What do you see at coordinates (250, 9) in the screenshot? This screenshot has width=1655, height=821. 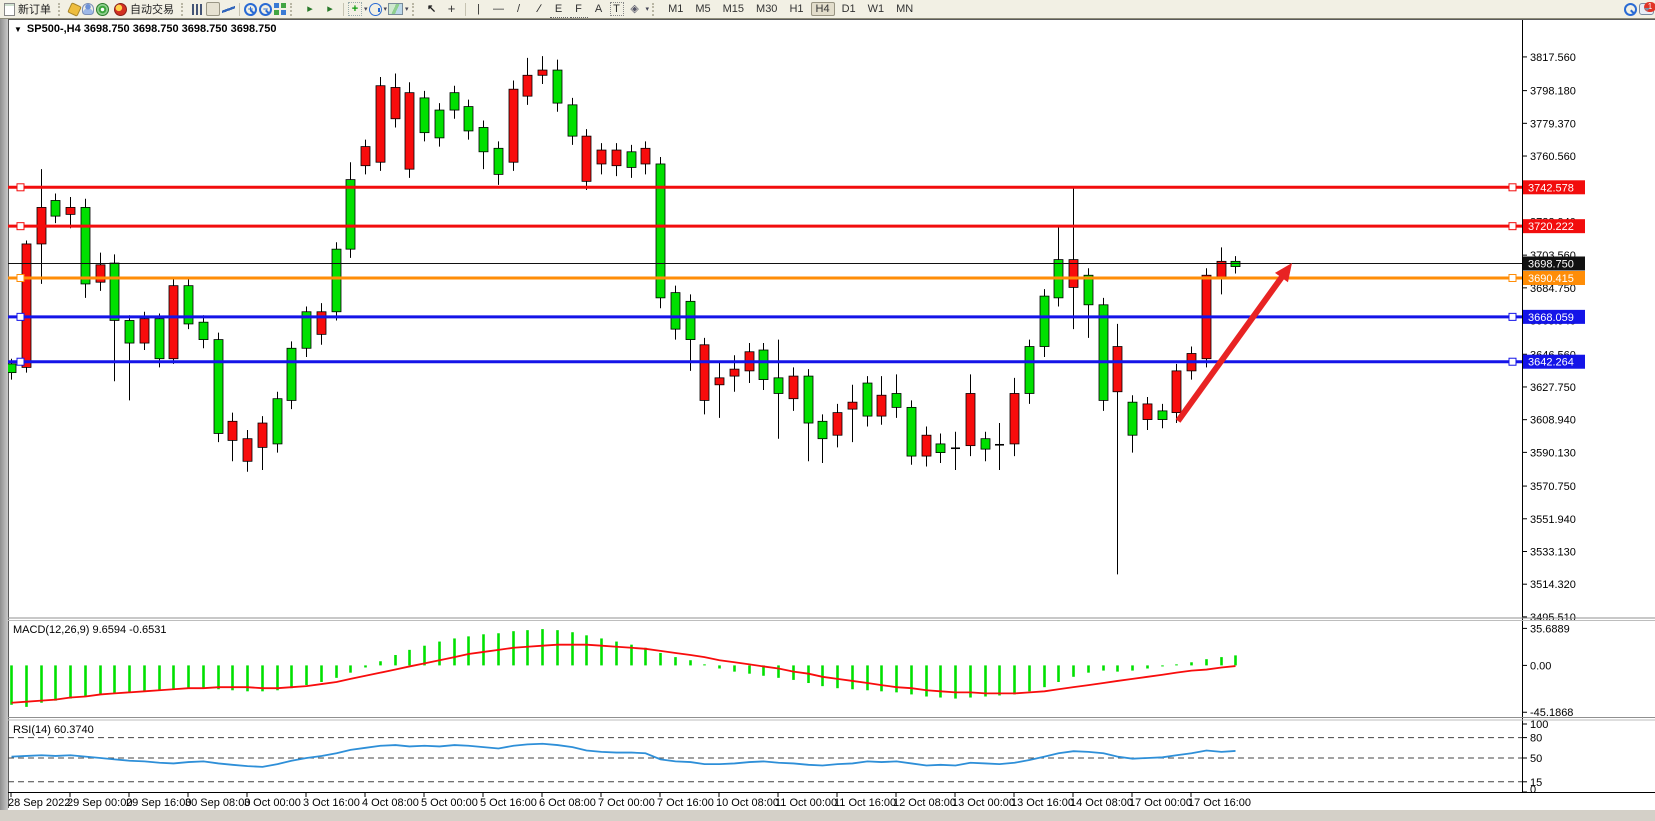 I see `zoom-in-icon: +` at bounding box center [250, 9].